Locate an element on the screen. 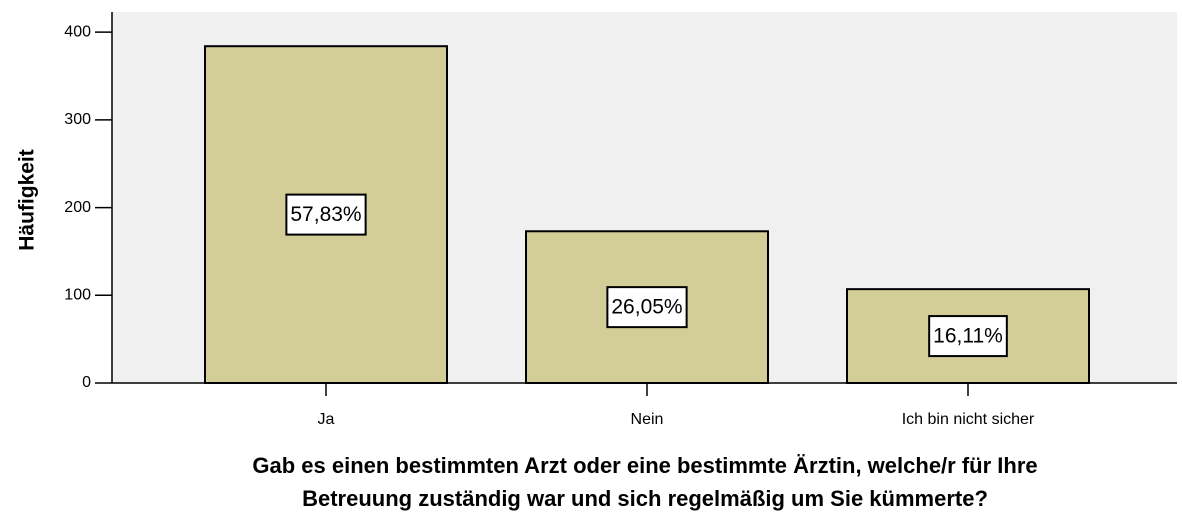 This screenshot has height=520, width=1182. y-axis-label: Häufigkeit is located at coordinates (27, 200).